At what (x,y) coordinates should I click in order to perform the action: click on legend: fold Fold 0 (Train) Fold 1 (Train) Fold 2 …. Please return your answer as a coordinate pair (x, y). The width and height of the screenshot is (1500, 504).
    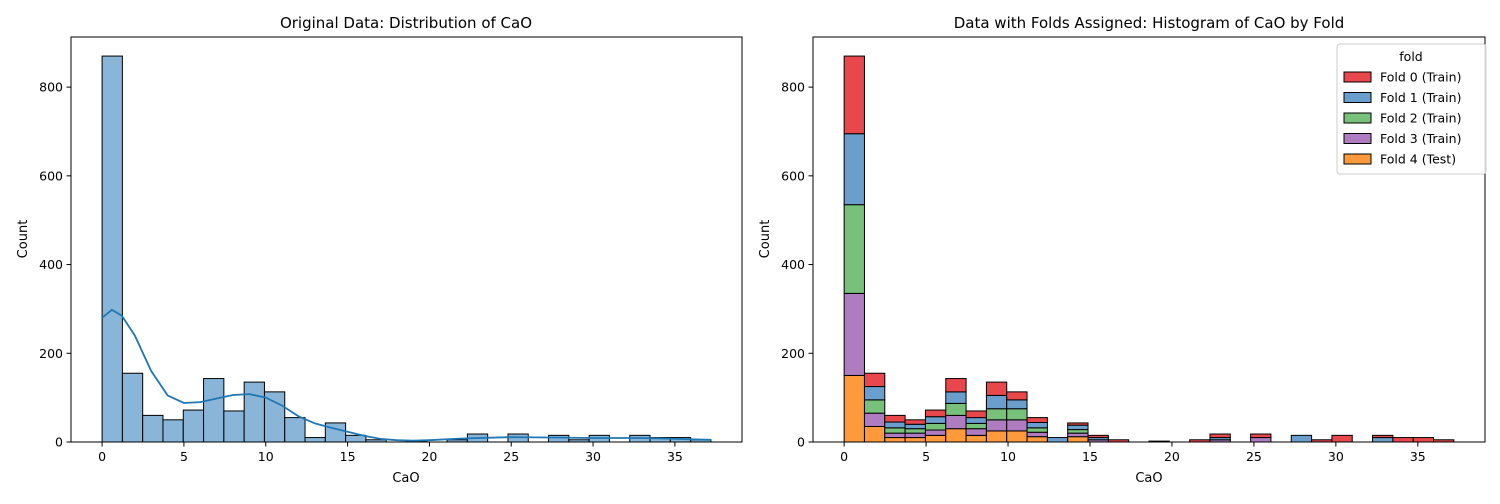
    Looking at the image, I should click on (1411, 109).